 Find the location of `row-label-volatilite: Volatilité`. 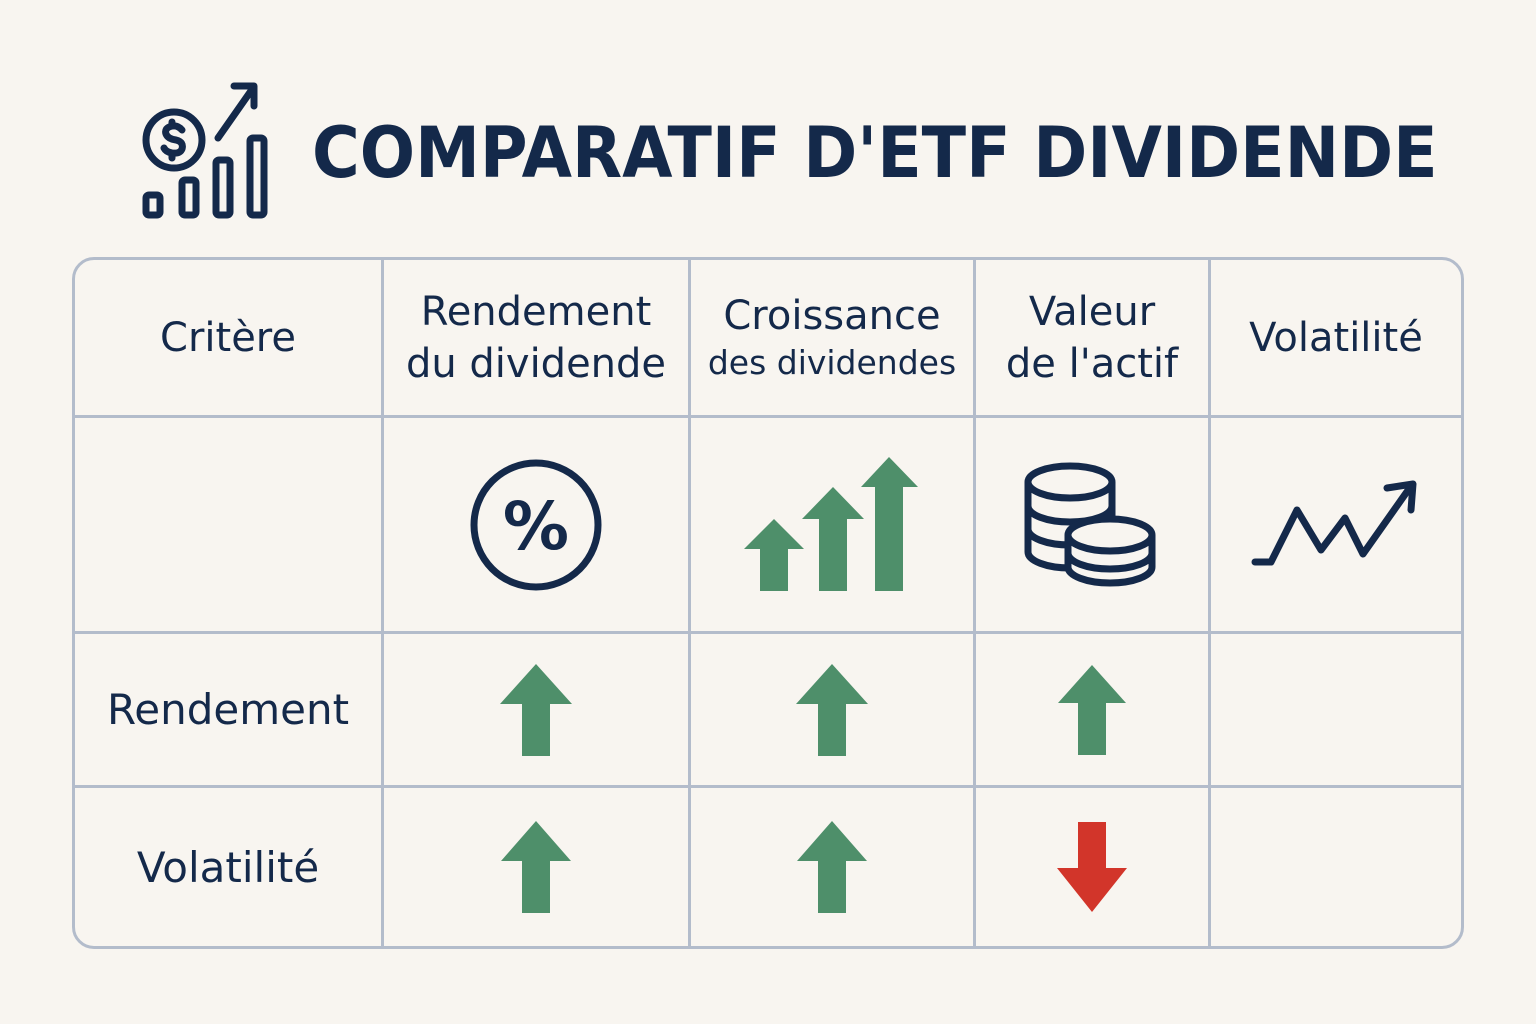

row-label-volatilite: Volatilité is located at coordinates (228, 867).